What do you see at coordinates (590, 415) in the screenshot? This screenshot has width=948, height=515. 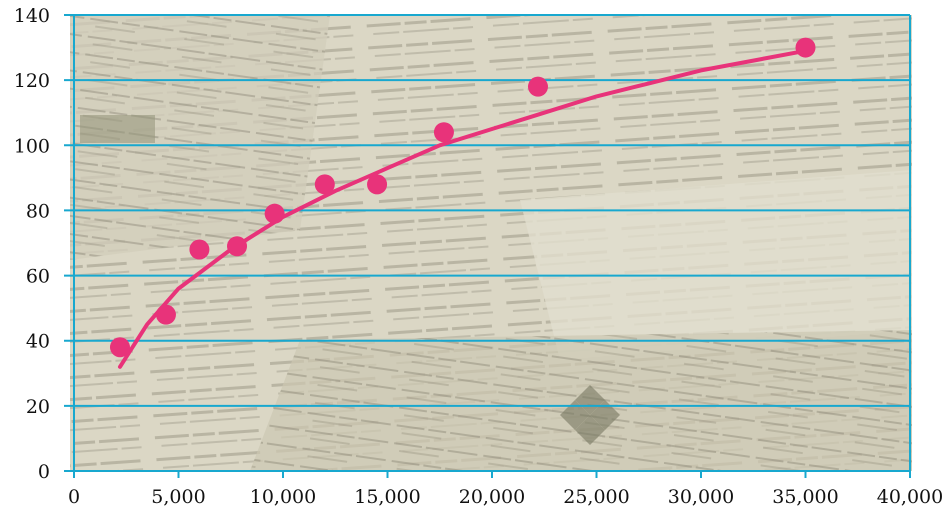 I see `diamond-pattern-decoration` at bounding box center [590, 415].